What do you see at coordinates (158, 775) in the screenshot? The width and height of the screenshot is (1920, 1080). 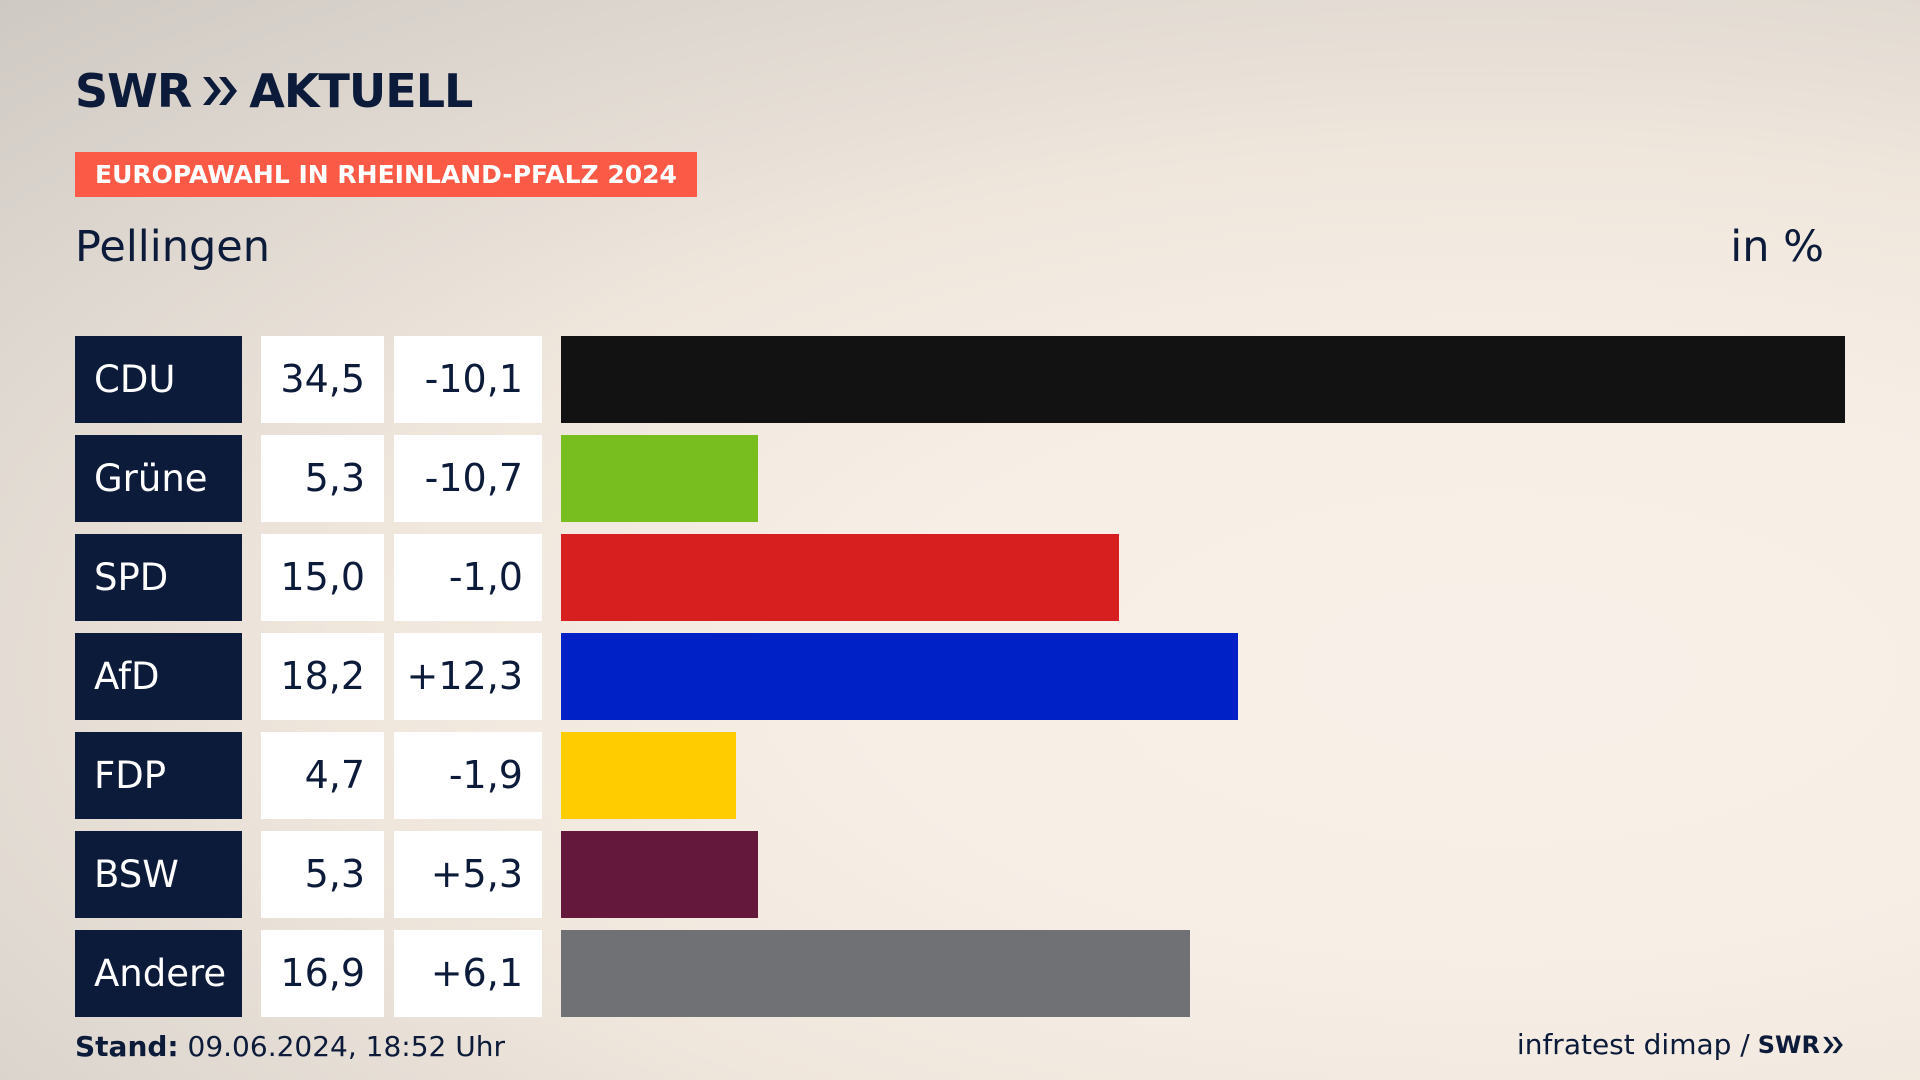 I see `party-label: FDP` at bounding box center [158, 775].